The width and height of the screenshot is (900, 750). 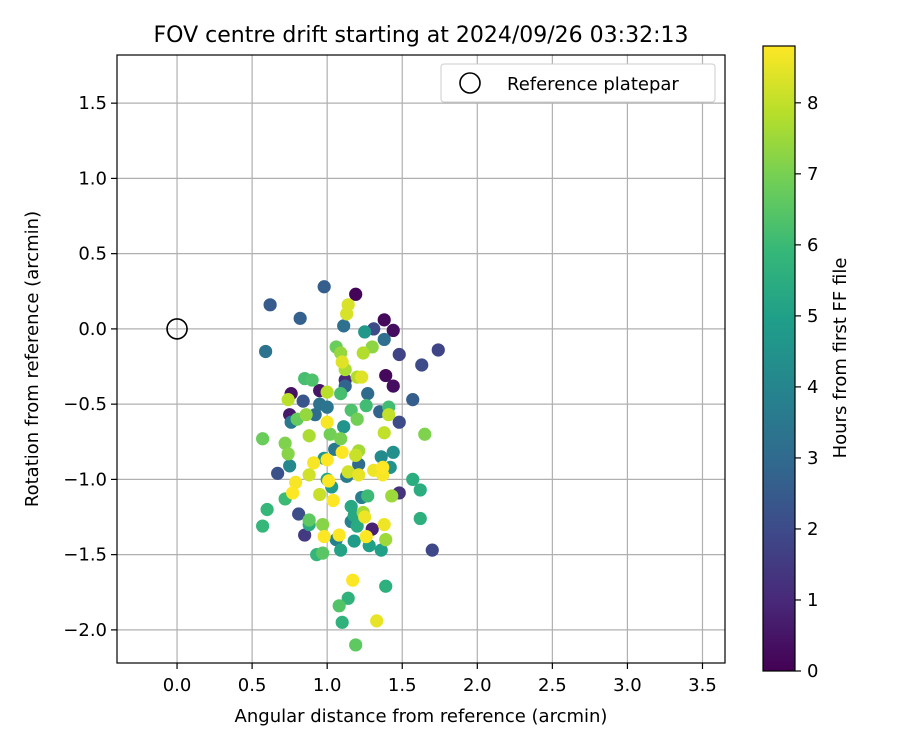 I want to click on x-tick-label: 1.0, so click(x=327, y=685).